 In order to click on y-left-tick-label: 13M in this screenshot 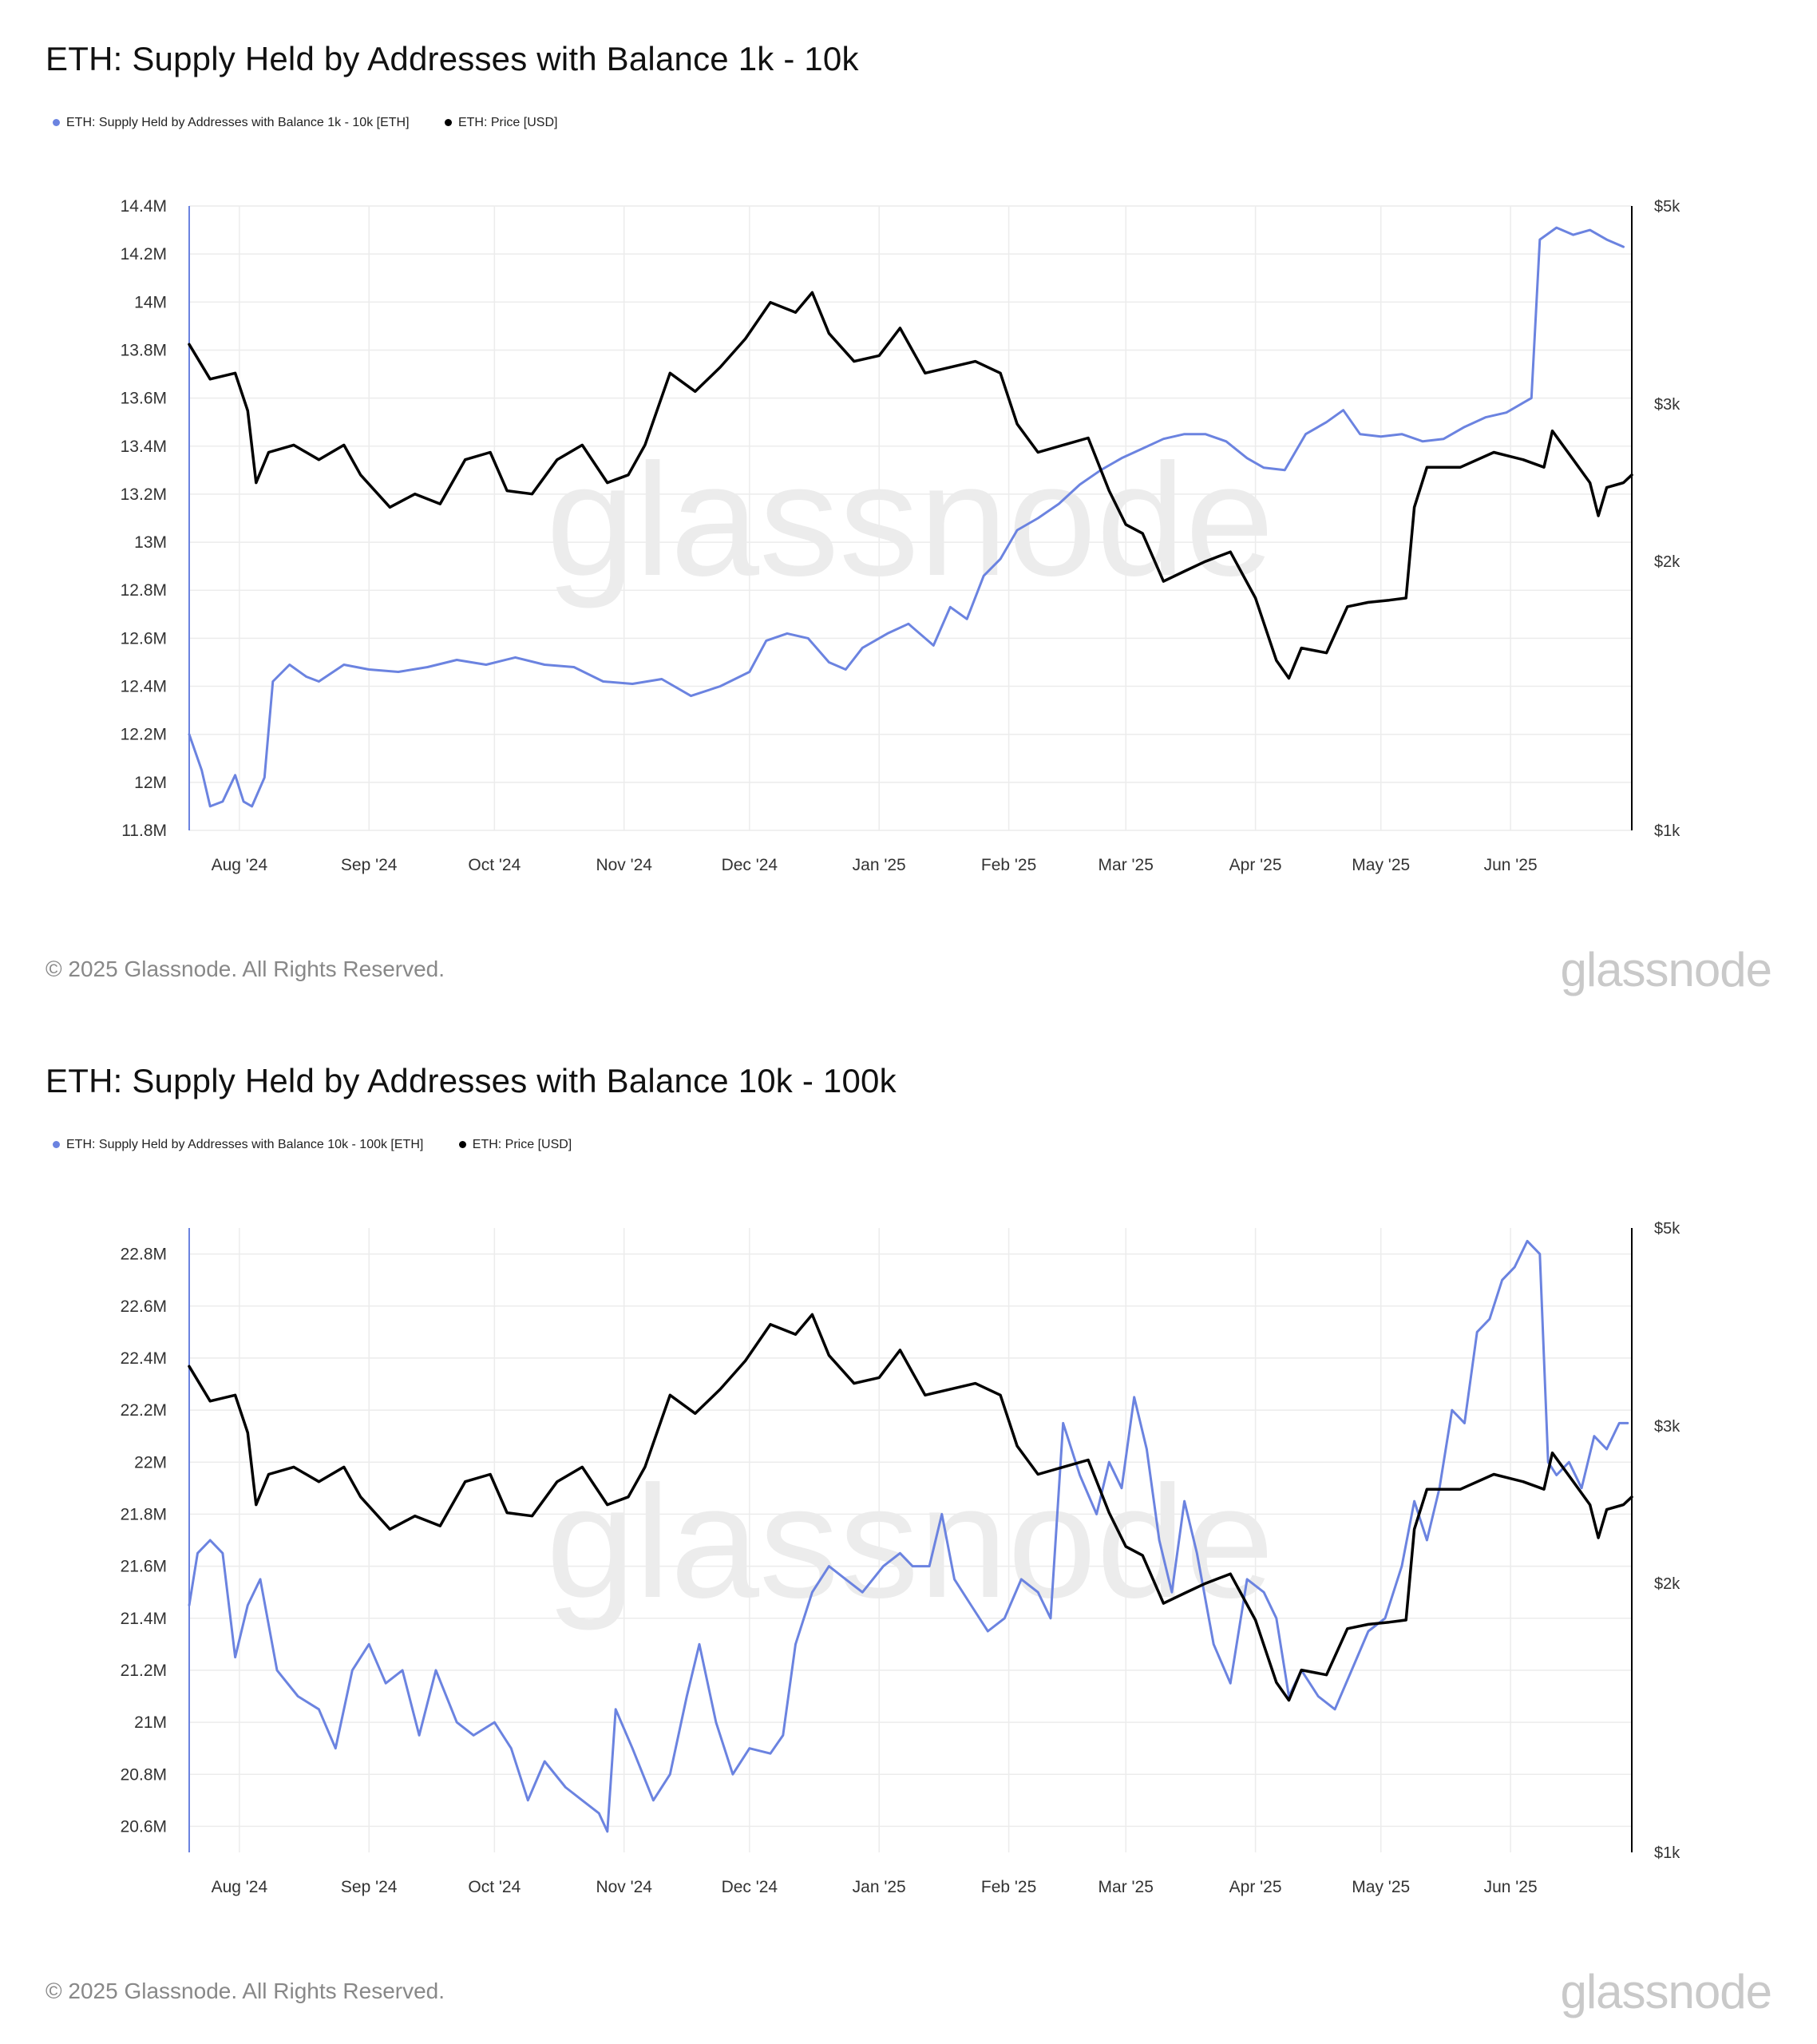, I will do `click(150, 542)`.